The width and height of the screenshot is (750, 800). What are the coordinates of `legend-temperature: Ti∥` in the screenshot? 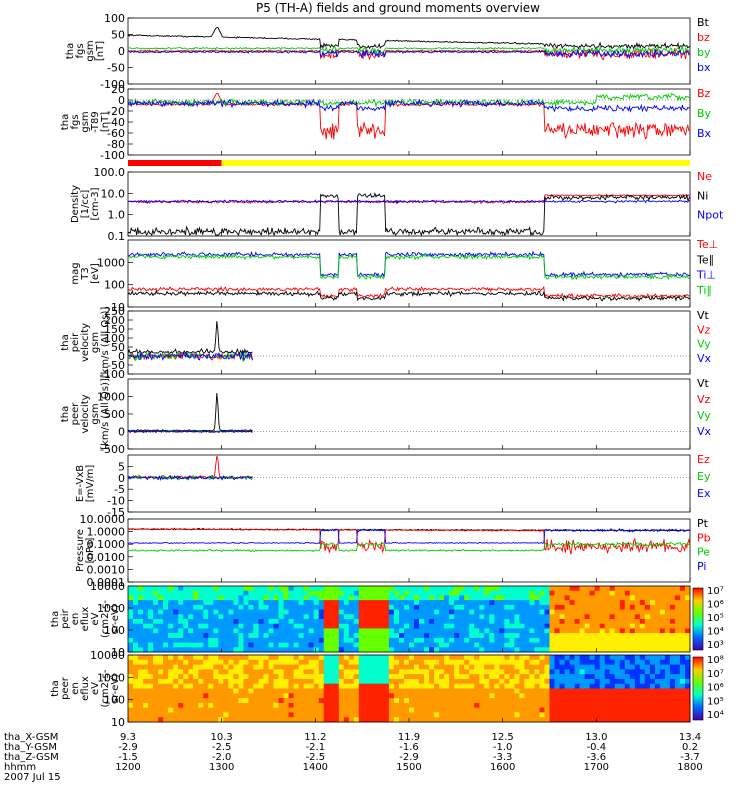 It's located at (704, 290).